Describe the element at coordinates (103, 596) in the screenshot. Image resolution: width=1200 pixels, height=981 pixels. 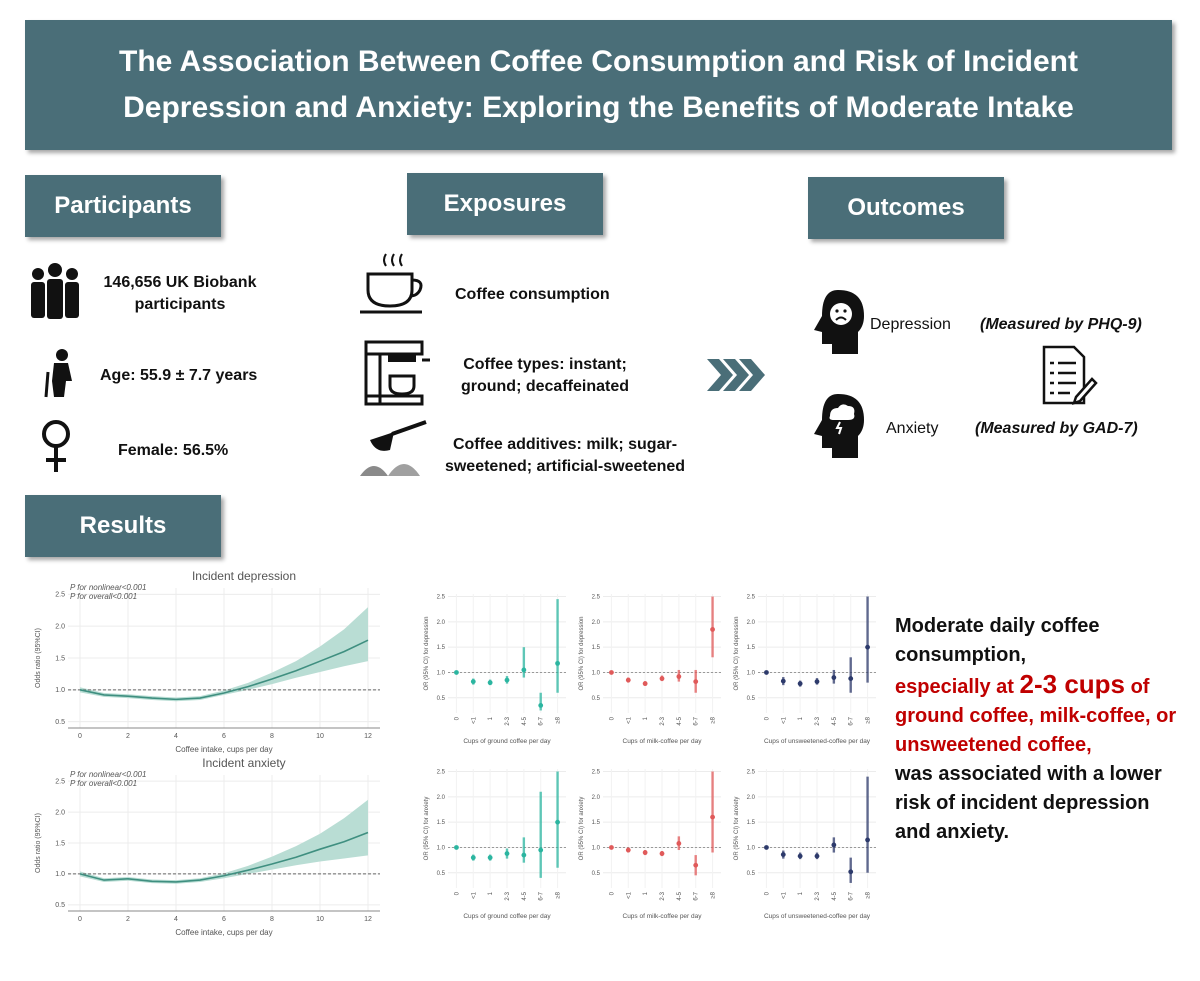
I see `annotation: P for overall<0.001` at that location.